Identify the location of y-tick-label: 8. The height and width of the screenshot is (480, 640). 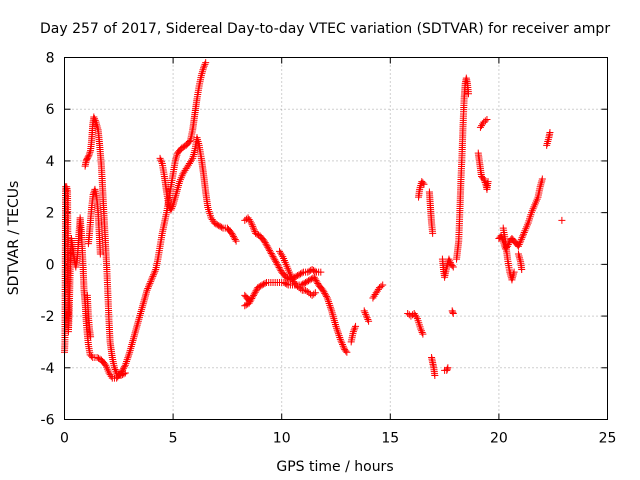
(50, 59).